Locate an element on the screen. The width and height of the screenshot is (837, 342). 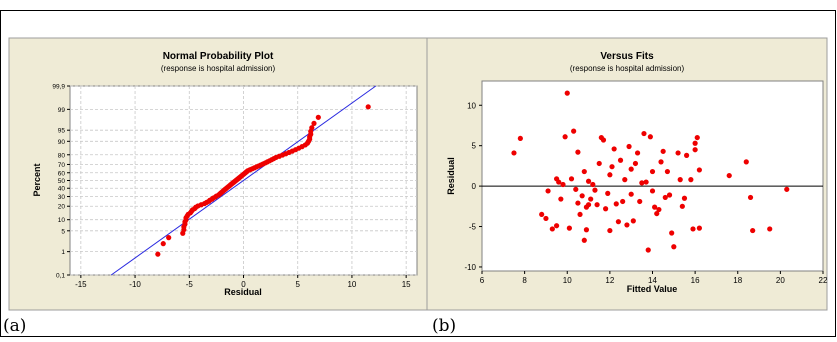
x-tick-label: 5 is located at coordinates (297, 284).